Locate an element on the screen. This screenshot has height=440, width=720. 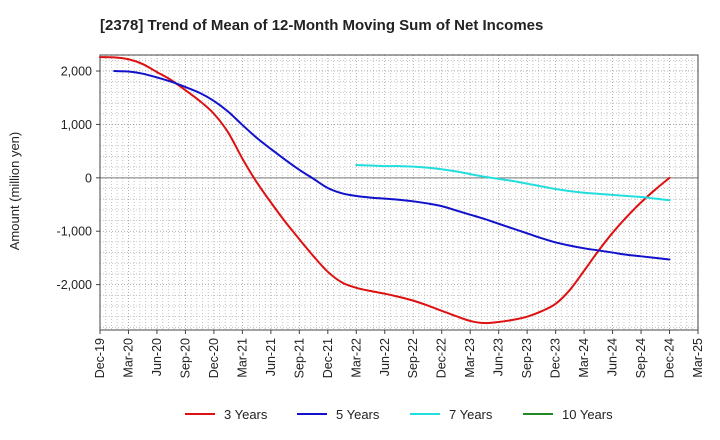
x-tick-label: Mar-22 is located at coordinates (356, 358).